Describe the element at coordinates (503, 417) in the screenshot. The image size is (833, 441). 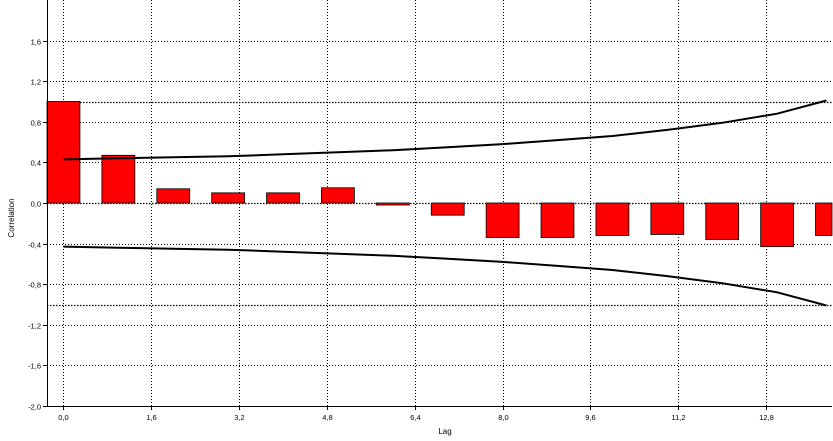
I see `x-tick-label: 8,0` at that location.